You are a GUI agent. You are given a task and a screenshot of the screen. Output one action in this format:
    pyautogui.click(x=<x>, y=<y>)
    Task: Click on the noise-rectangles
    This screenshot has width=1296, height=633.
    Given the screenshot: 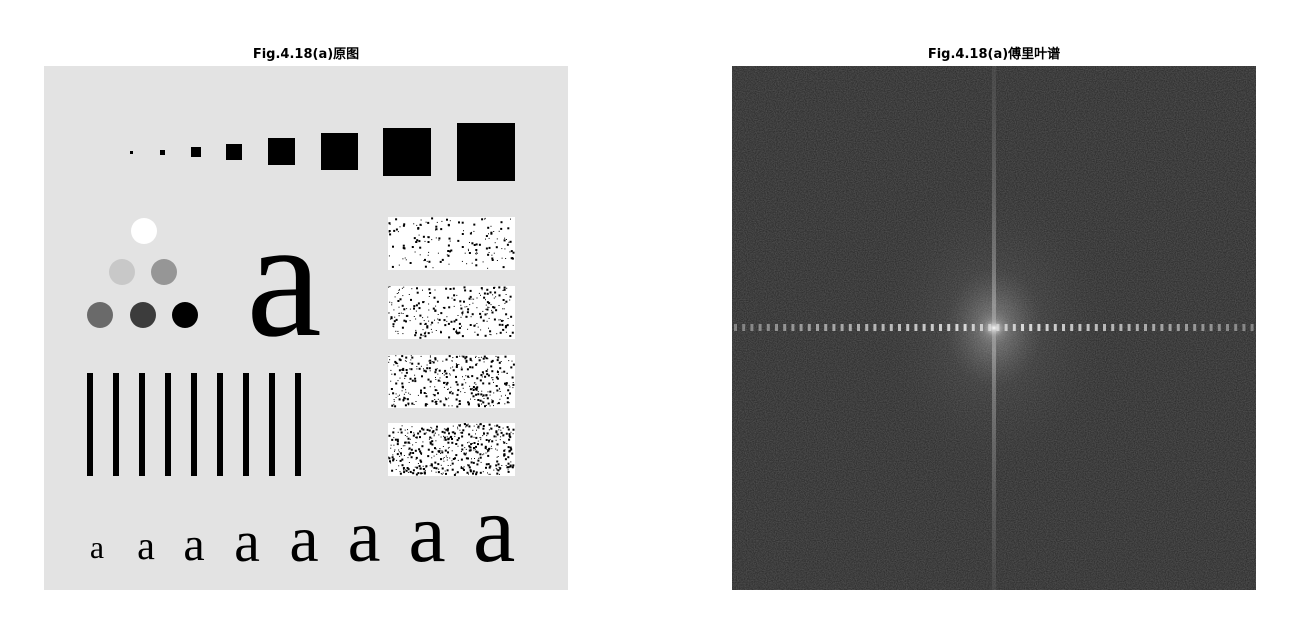 What is the action you would take?
    pyautogui.click(x=451, y=346)
    